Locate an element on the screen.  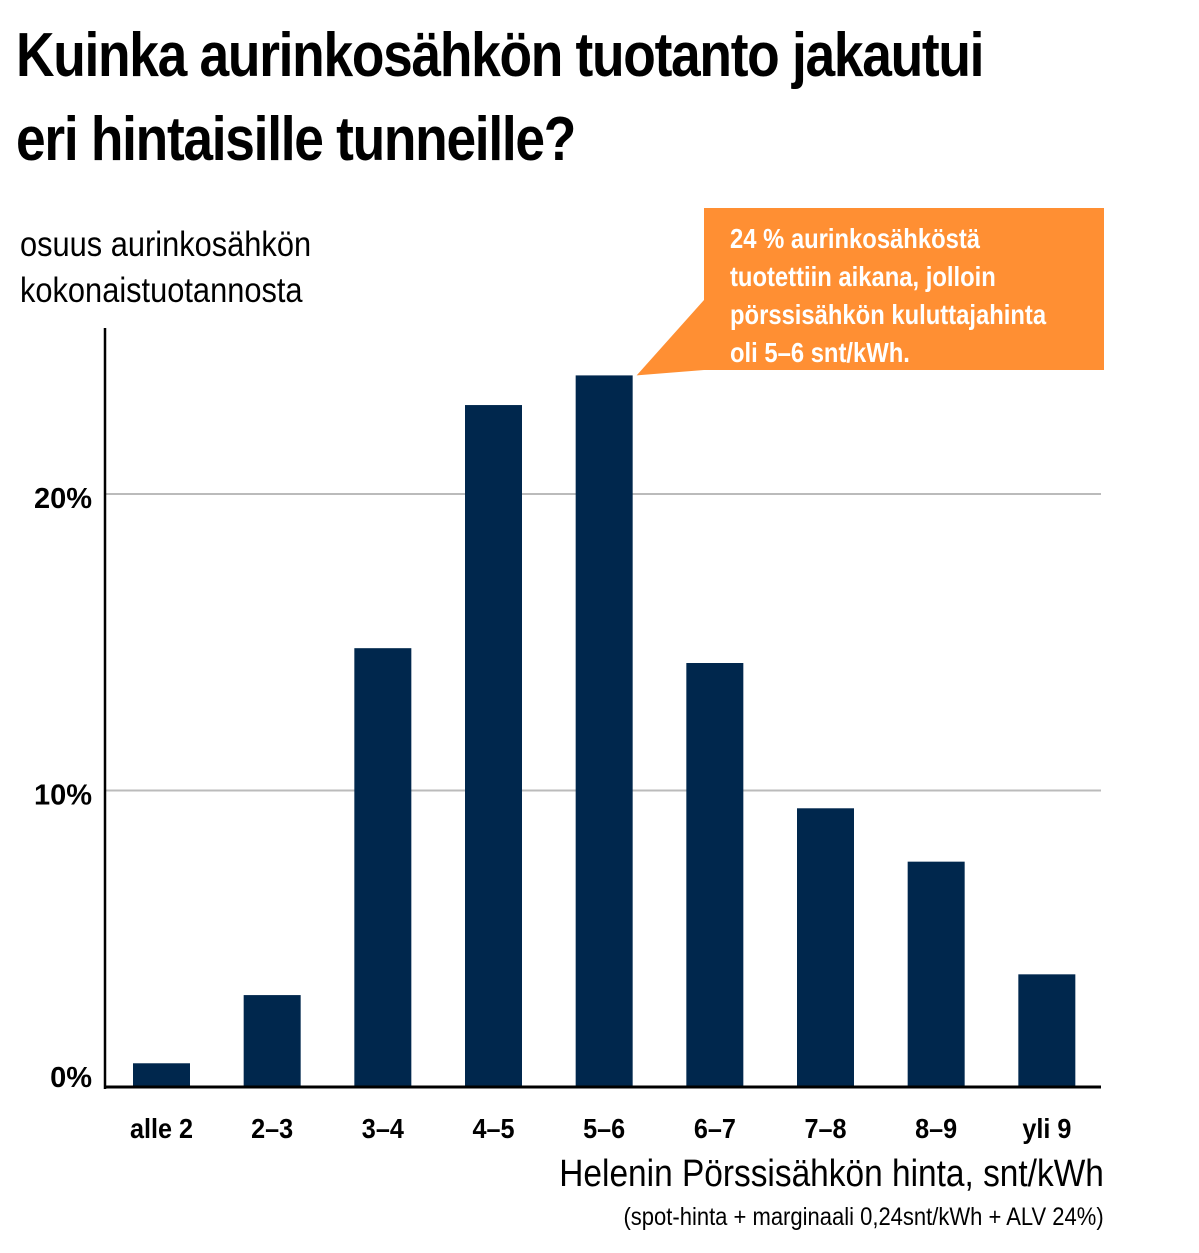
x-tick-label-8: yli 9 is located at coordinates (1046, 1129).